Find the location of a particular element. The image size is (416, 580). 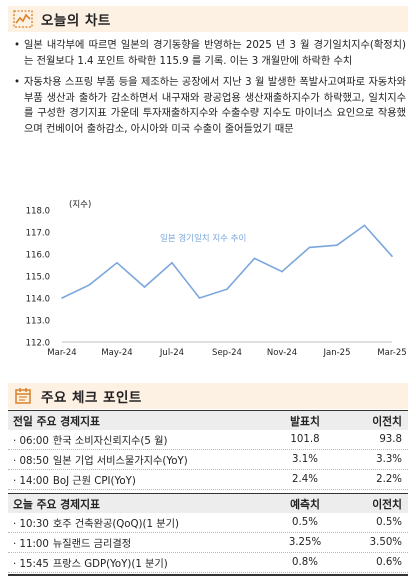

x-tick-label: May-24 is located at coordinates (116, 353).